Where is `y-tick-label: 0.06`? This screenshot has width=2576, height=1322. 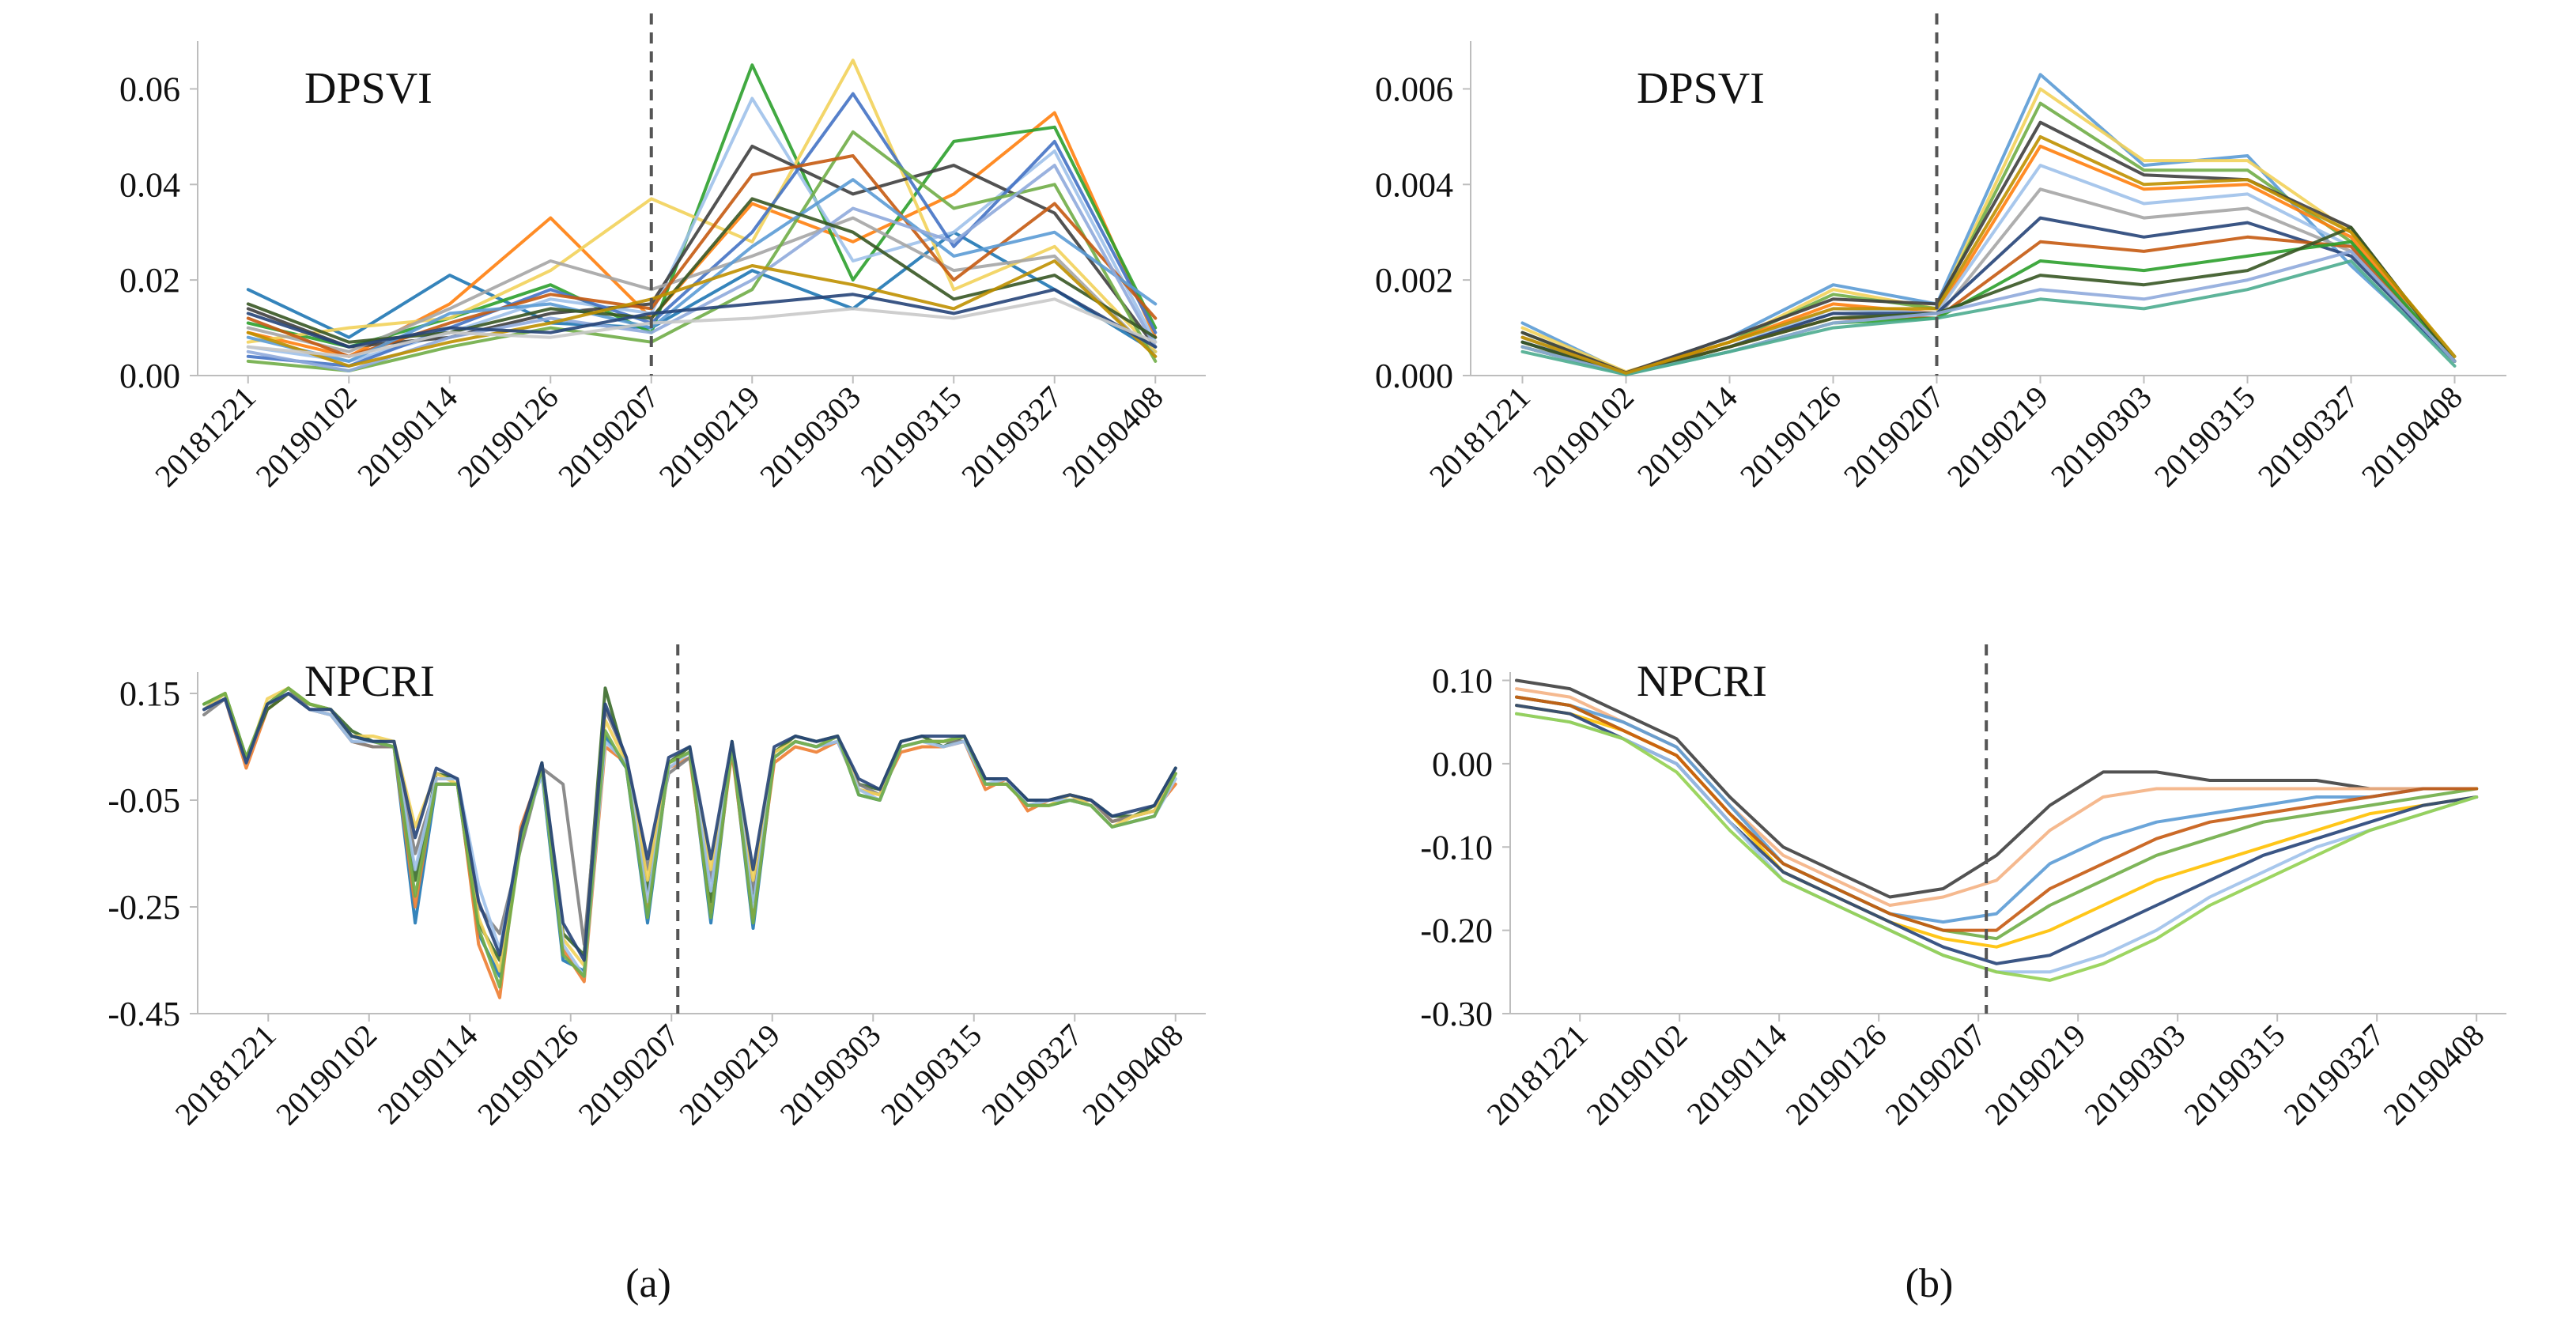
y-tick-label: 0.06 is located at coordinates (149, 89).